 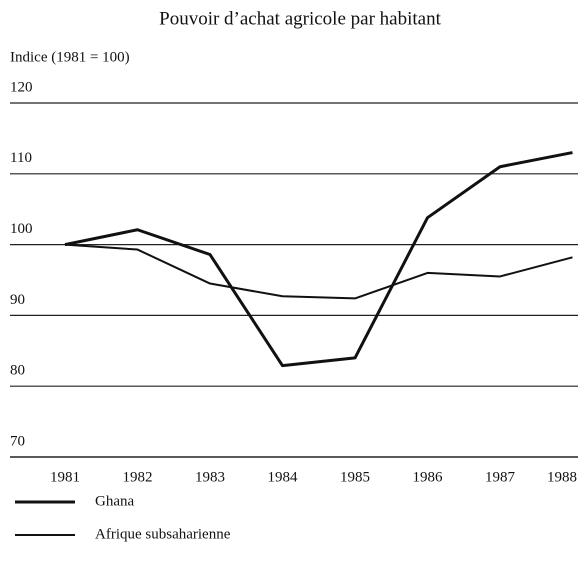 What do you see at coordinates (17, 371) in the screenshot?
I see `y-tick-label: 80` at bounding box center [17, 371].